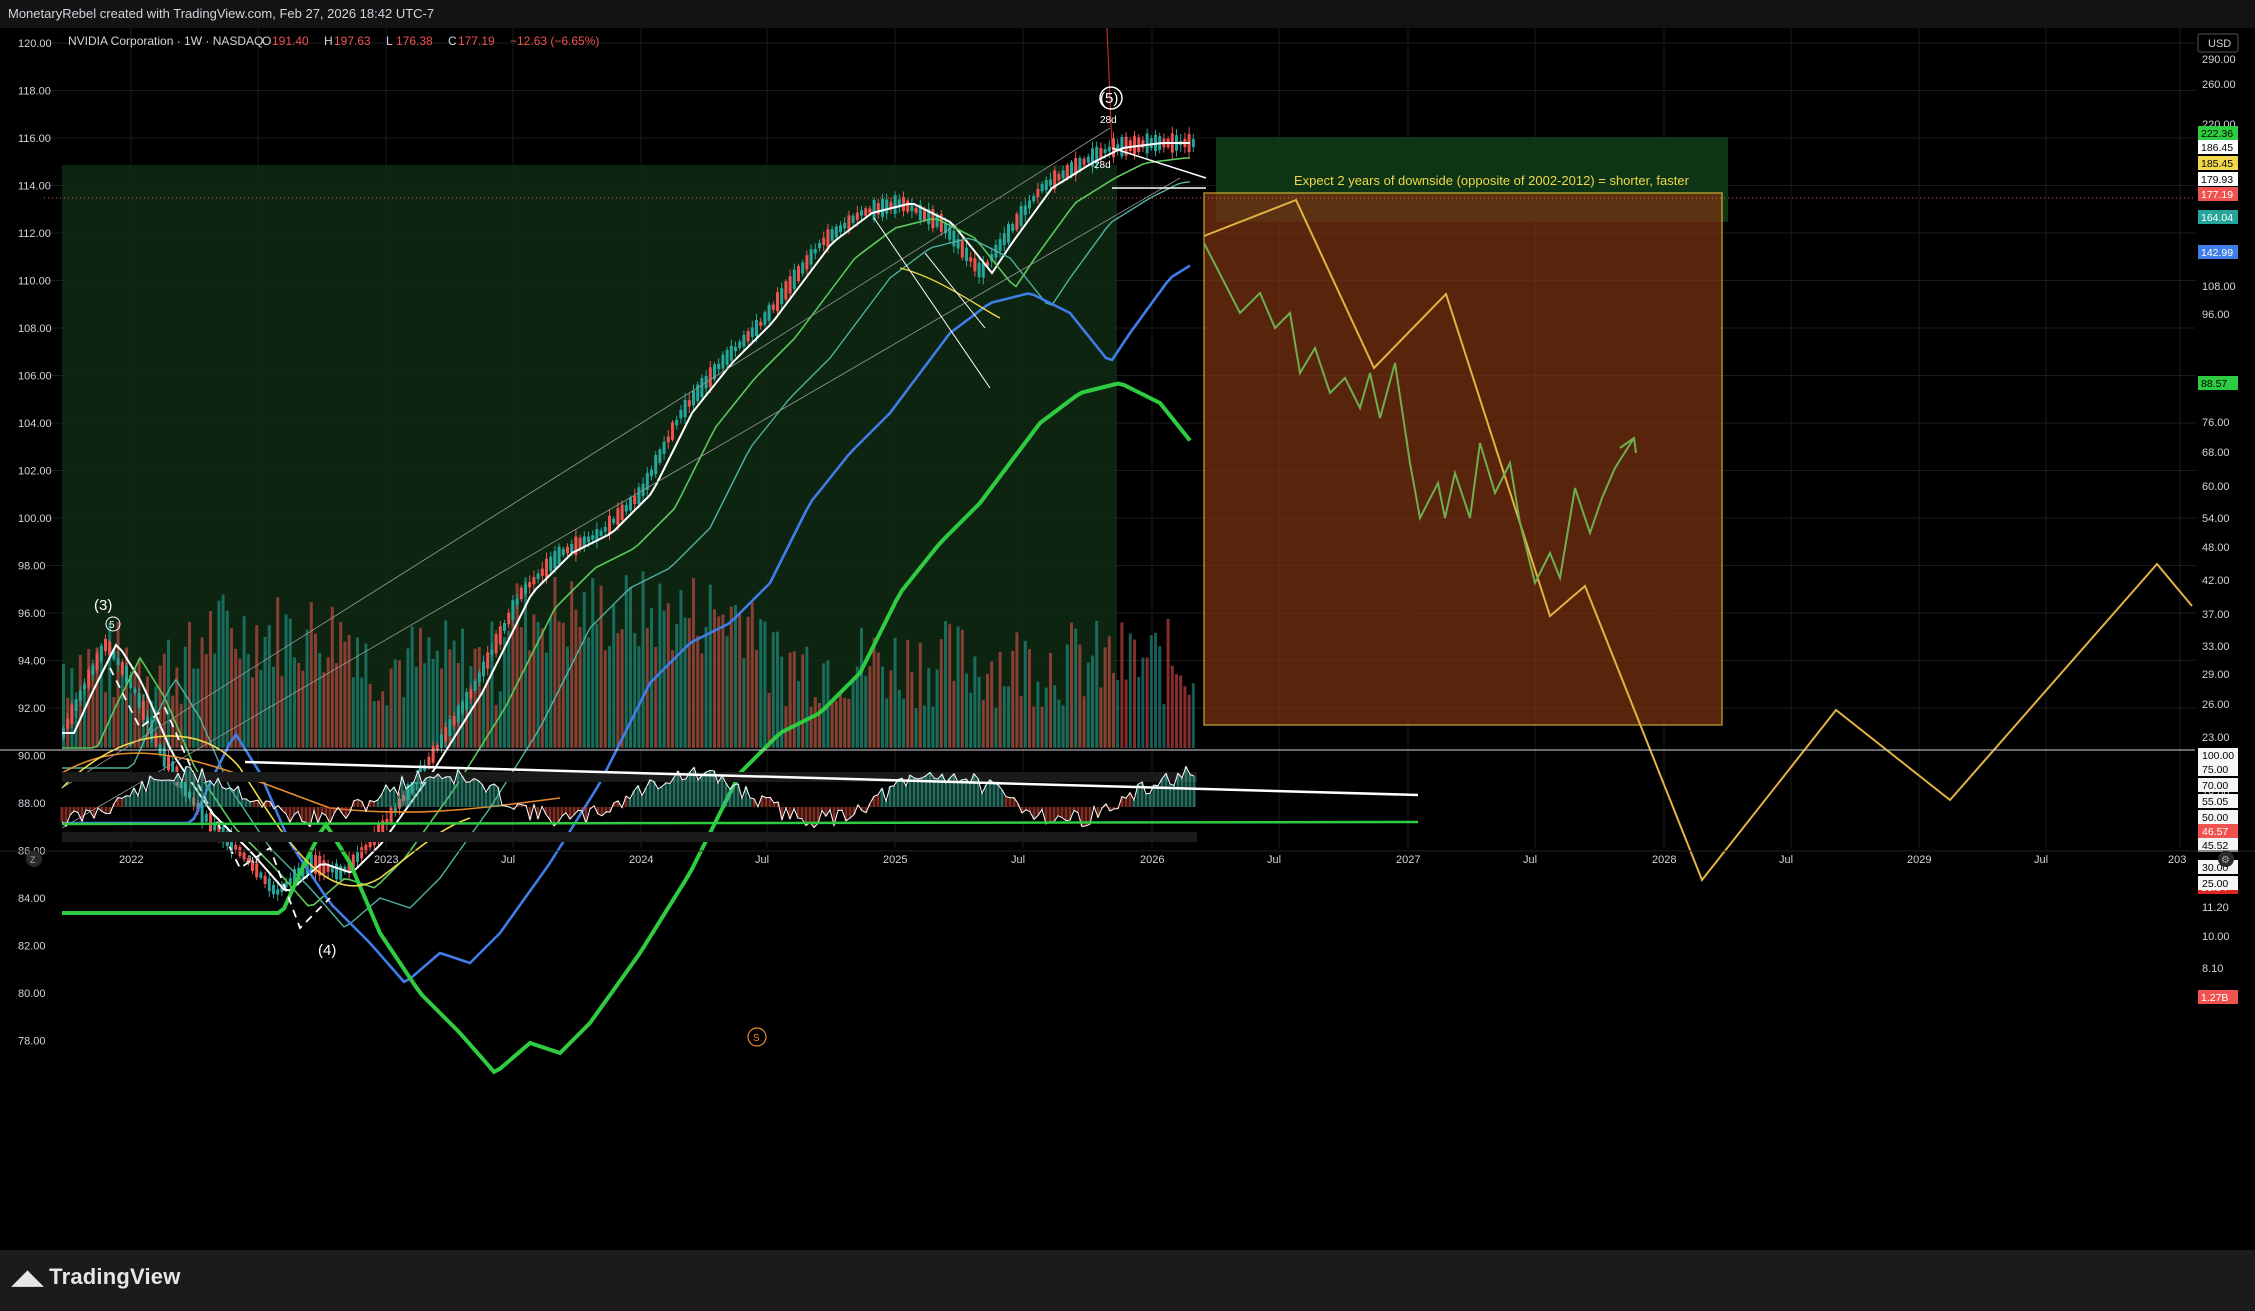 Image resolution: width=2255 pixels, height=1311 pixels. What do you see at coordinates (2214, 998) in the screenshot?
I see `price-badge-value: 1.27B` at bounding box center [2214, 998].